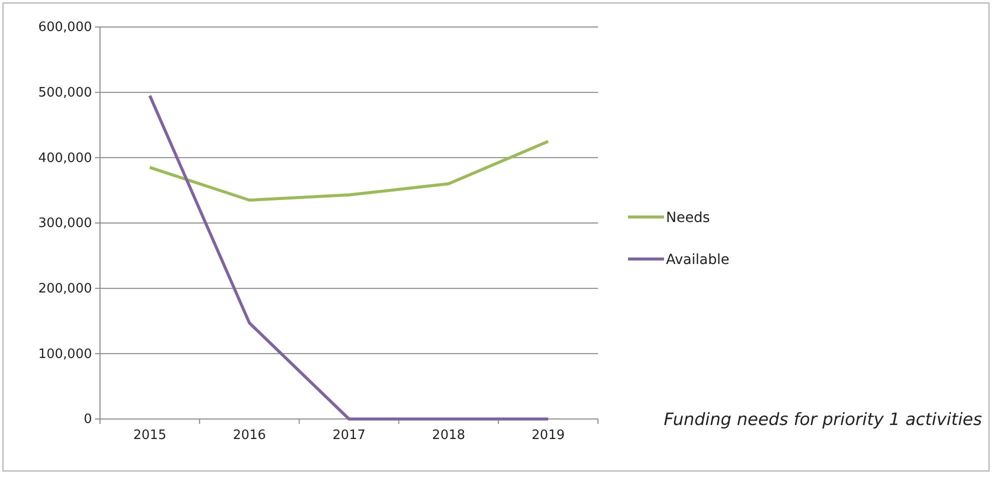 The height and width of the screenshot is (477, 994). Describe the element at coordinates (65, 28) in the screenshot. I see `y-tick-label: 600,000` at that location.